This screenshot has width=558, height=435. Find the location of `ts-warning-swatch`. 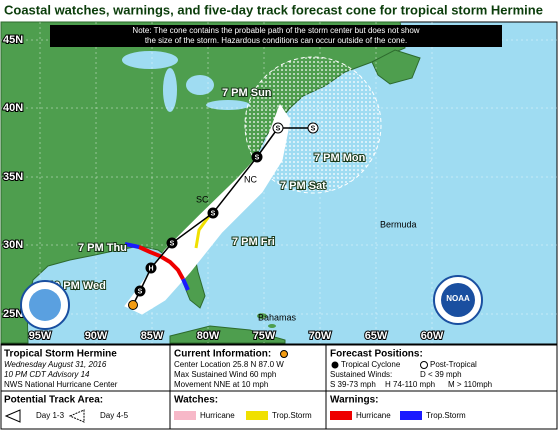

ts-warning-swatch is located at coordinates (411, 415).